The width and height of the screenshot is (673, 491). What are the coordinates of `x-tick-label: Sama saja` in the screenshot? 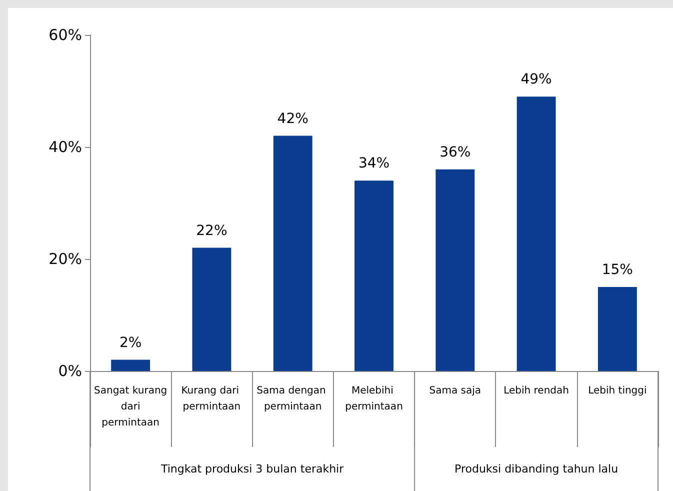 It's located at (455, 391).